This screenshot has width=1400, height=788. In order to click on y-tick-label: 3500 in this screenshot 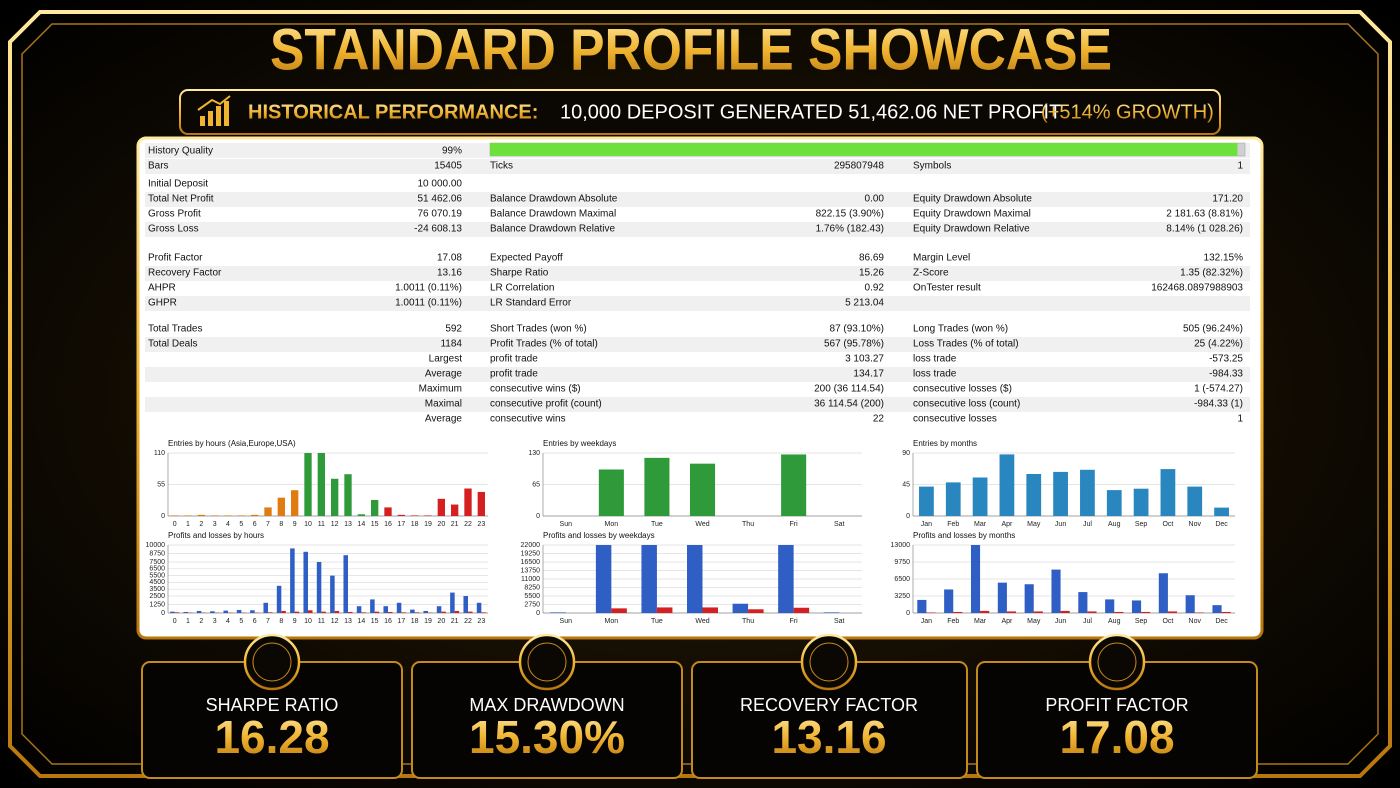, I will do `click(157, 589)`.